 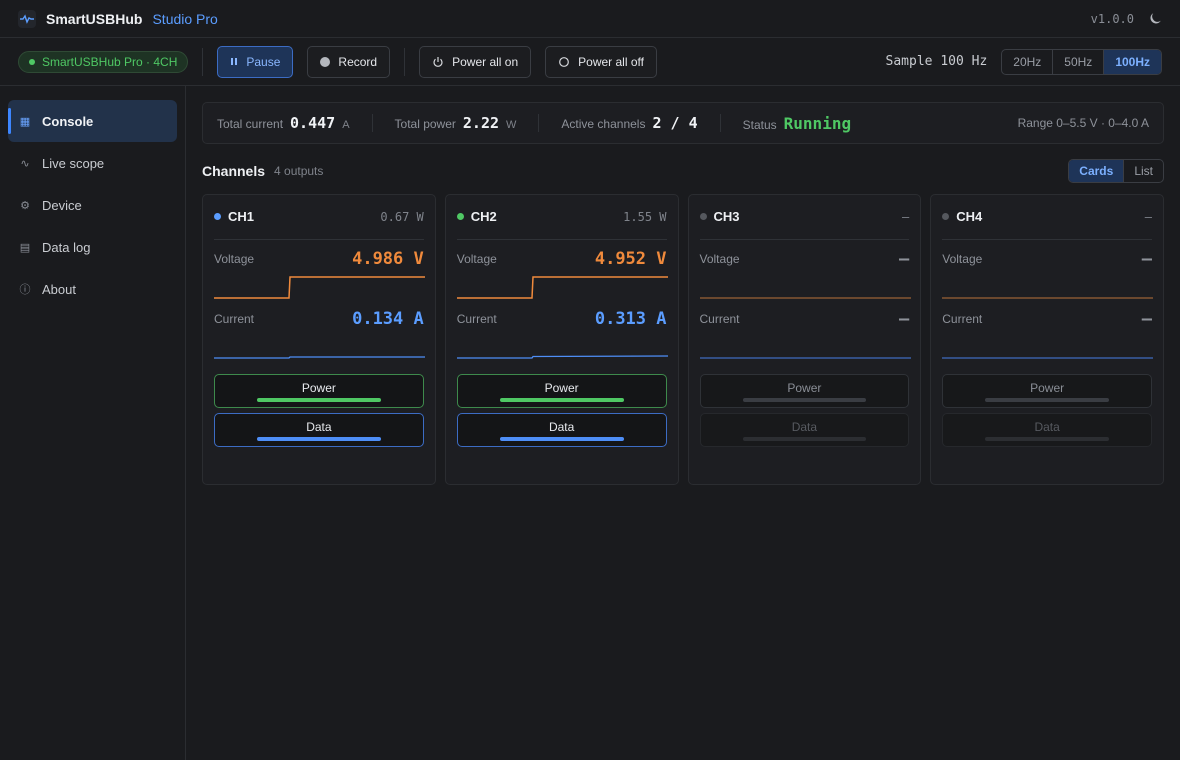 What do you see at coordinates (936, 61) in the screenshot?
I see `sample-rate-label: Sample 100 Hz` at bounding box center [936, 61].